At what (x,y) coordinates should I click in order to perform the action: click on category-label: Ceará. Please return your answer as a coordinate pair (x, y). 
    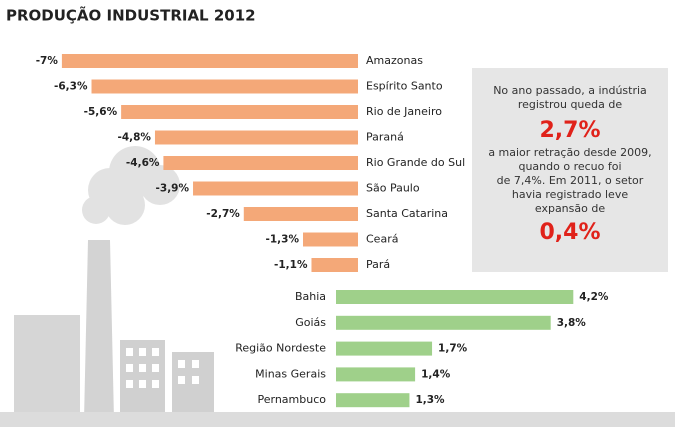
    Looking at the image, I should click on (382, 239).